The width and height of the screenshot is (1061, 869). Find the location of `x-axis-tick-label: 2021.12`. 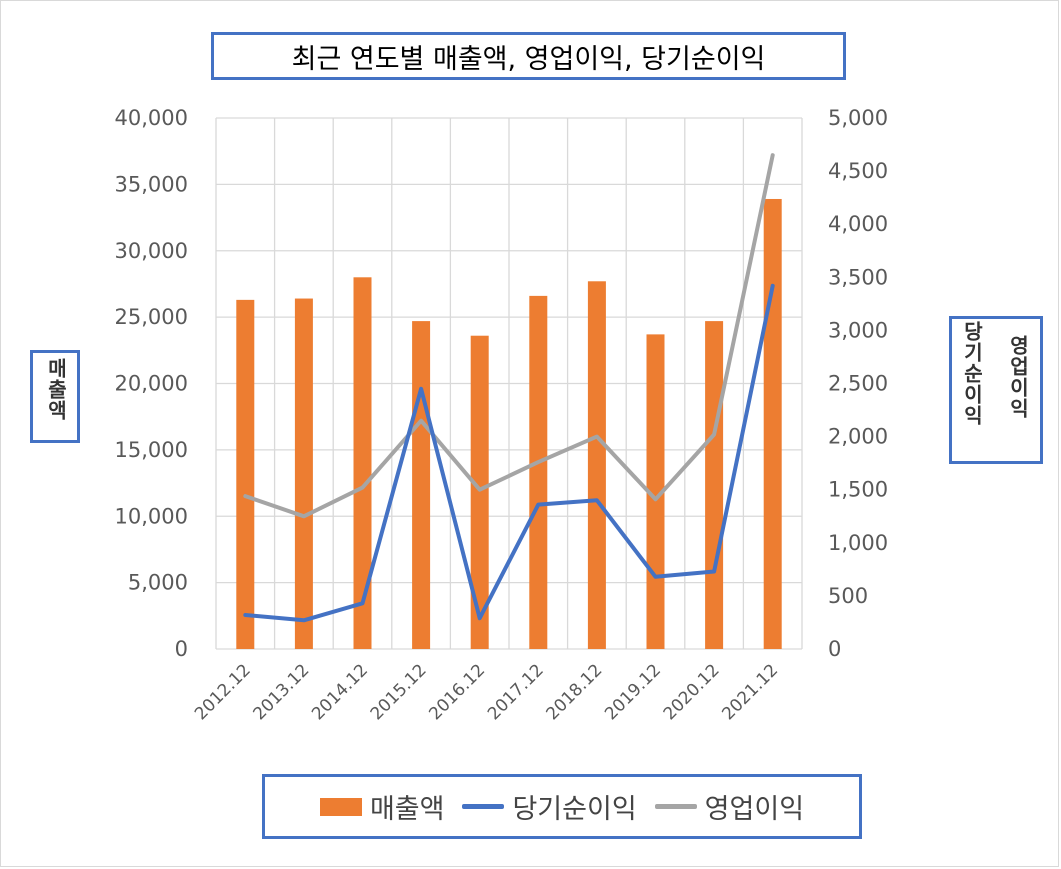

x-axis-tick-label: 2021.12 is located at coordinates (750, 692).